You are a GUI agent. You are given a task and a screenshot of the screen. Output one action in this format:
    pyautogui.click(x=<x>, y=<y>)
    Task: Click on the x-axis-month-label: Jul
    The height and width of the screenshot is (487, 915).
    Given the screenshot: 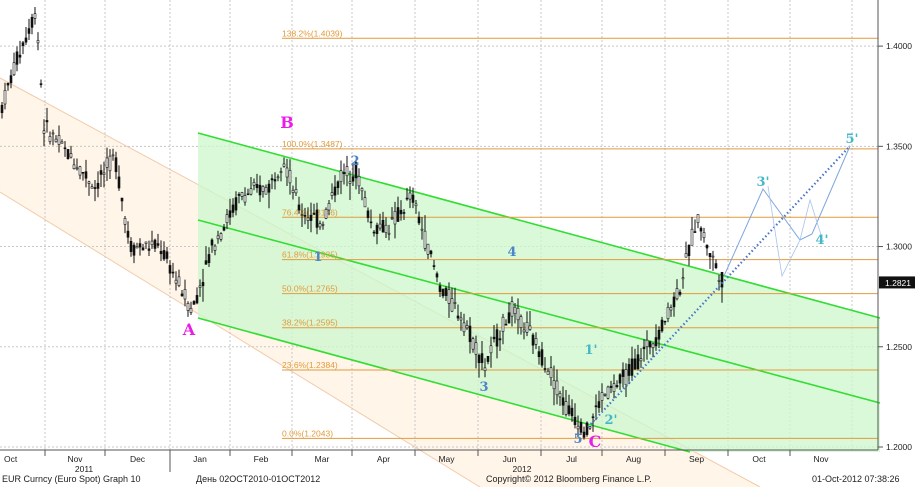 What is the action you would take?
    pyautogui.click(x=571, y=459)
    